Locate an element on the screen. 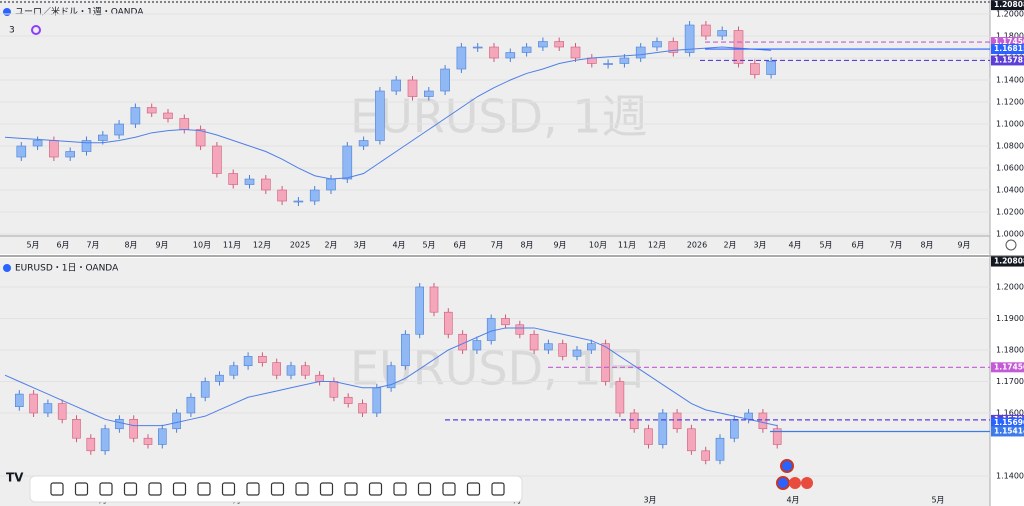 This screenshot has height=506, width=1024. price-tag-label: 1.15414 is located at coordinates (1009, 430).